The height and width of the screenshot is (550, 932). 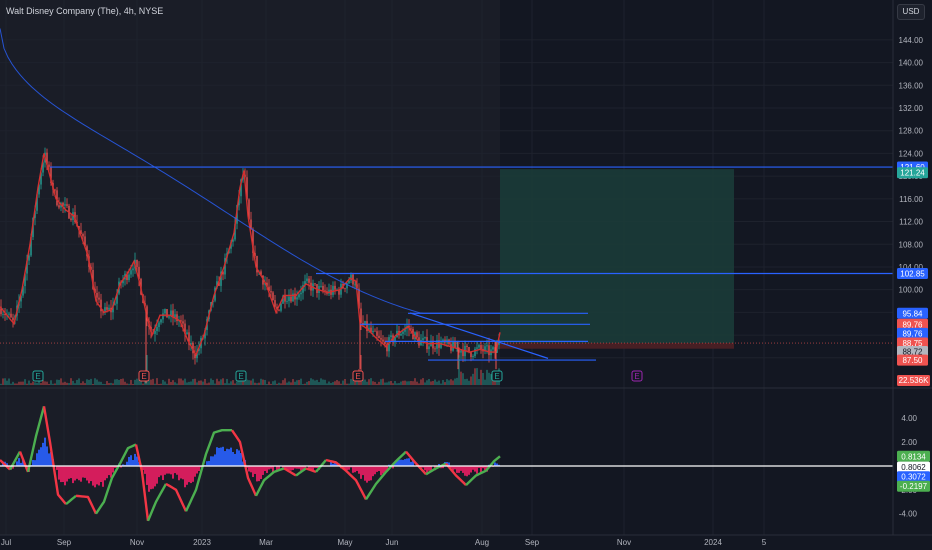 I want to click on volume-tag, so click(x=913, y=380).